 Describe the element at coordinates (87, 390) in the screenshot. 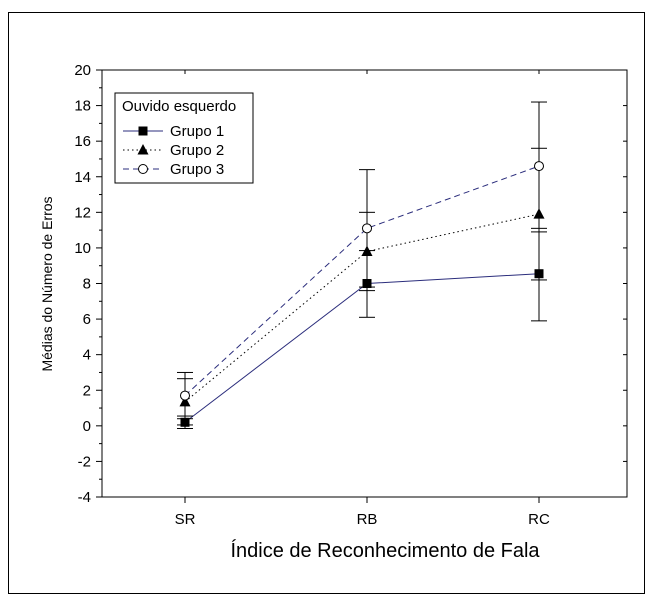

I see `y-tick-label: 2` at that location.